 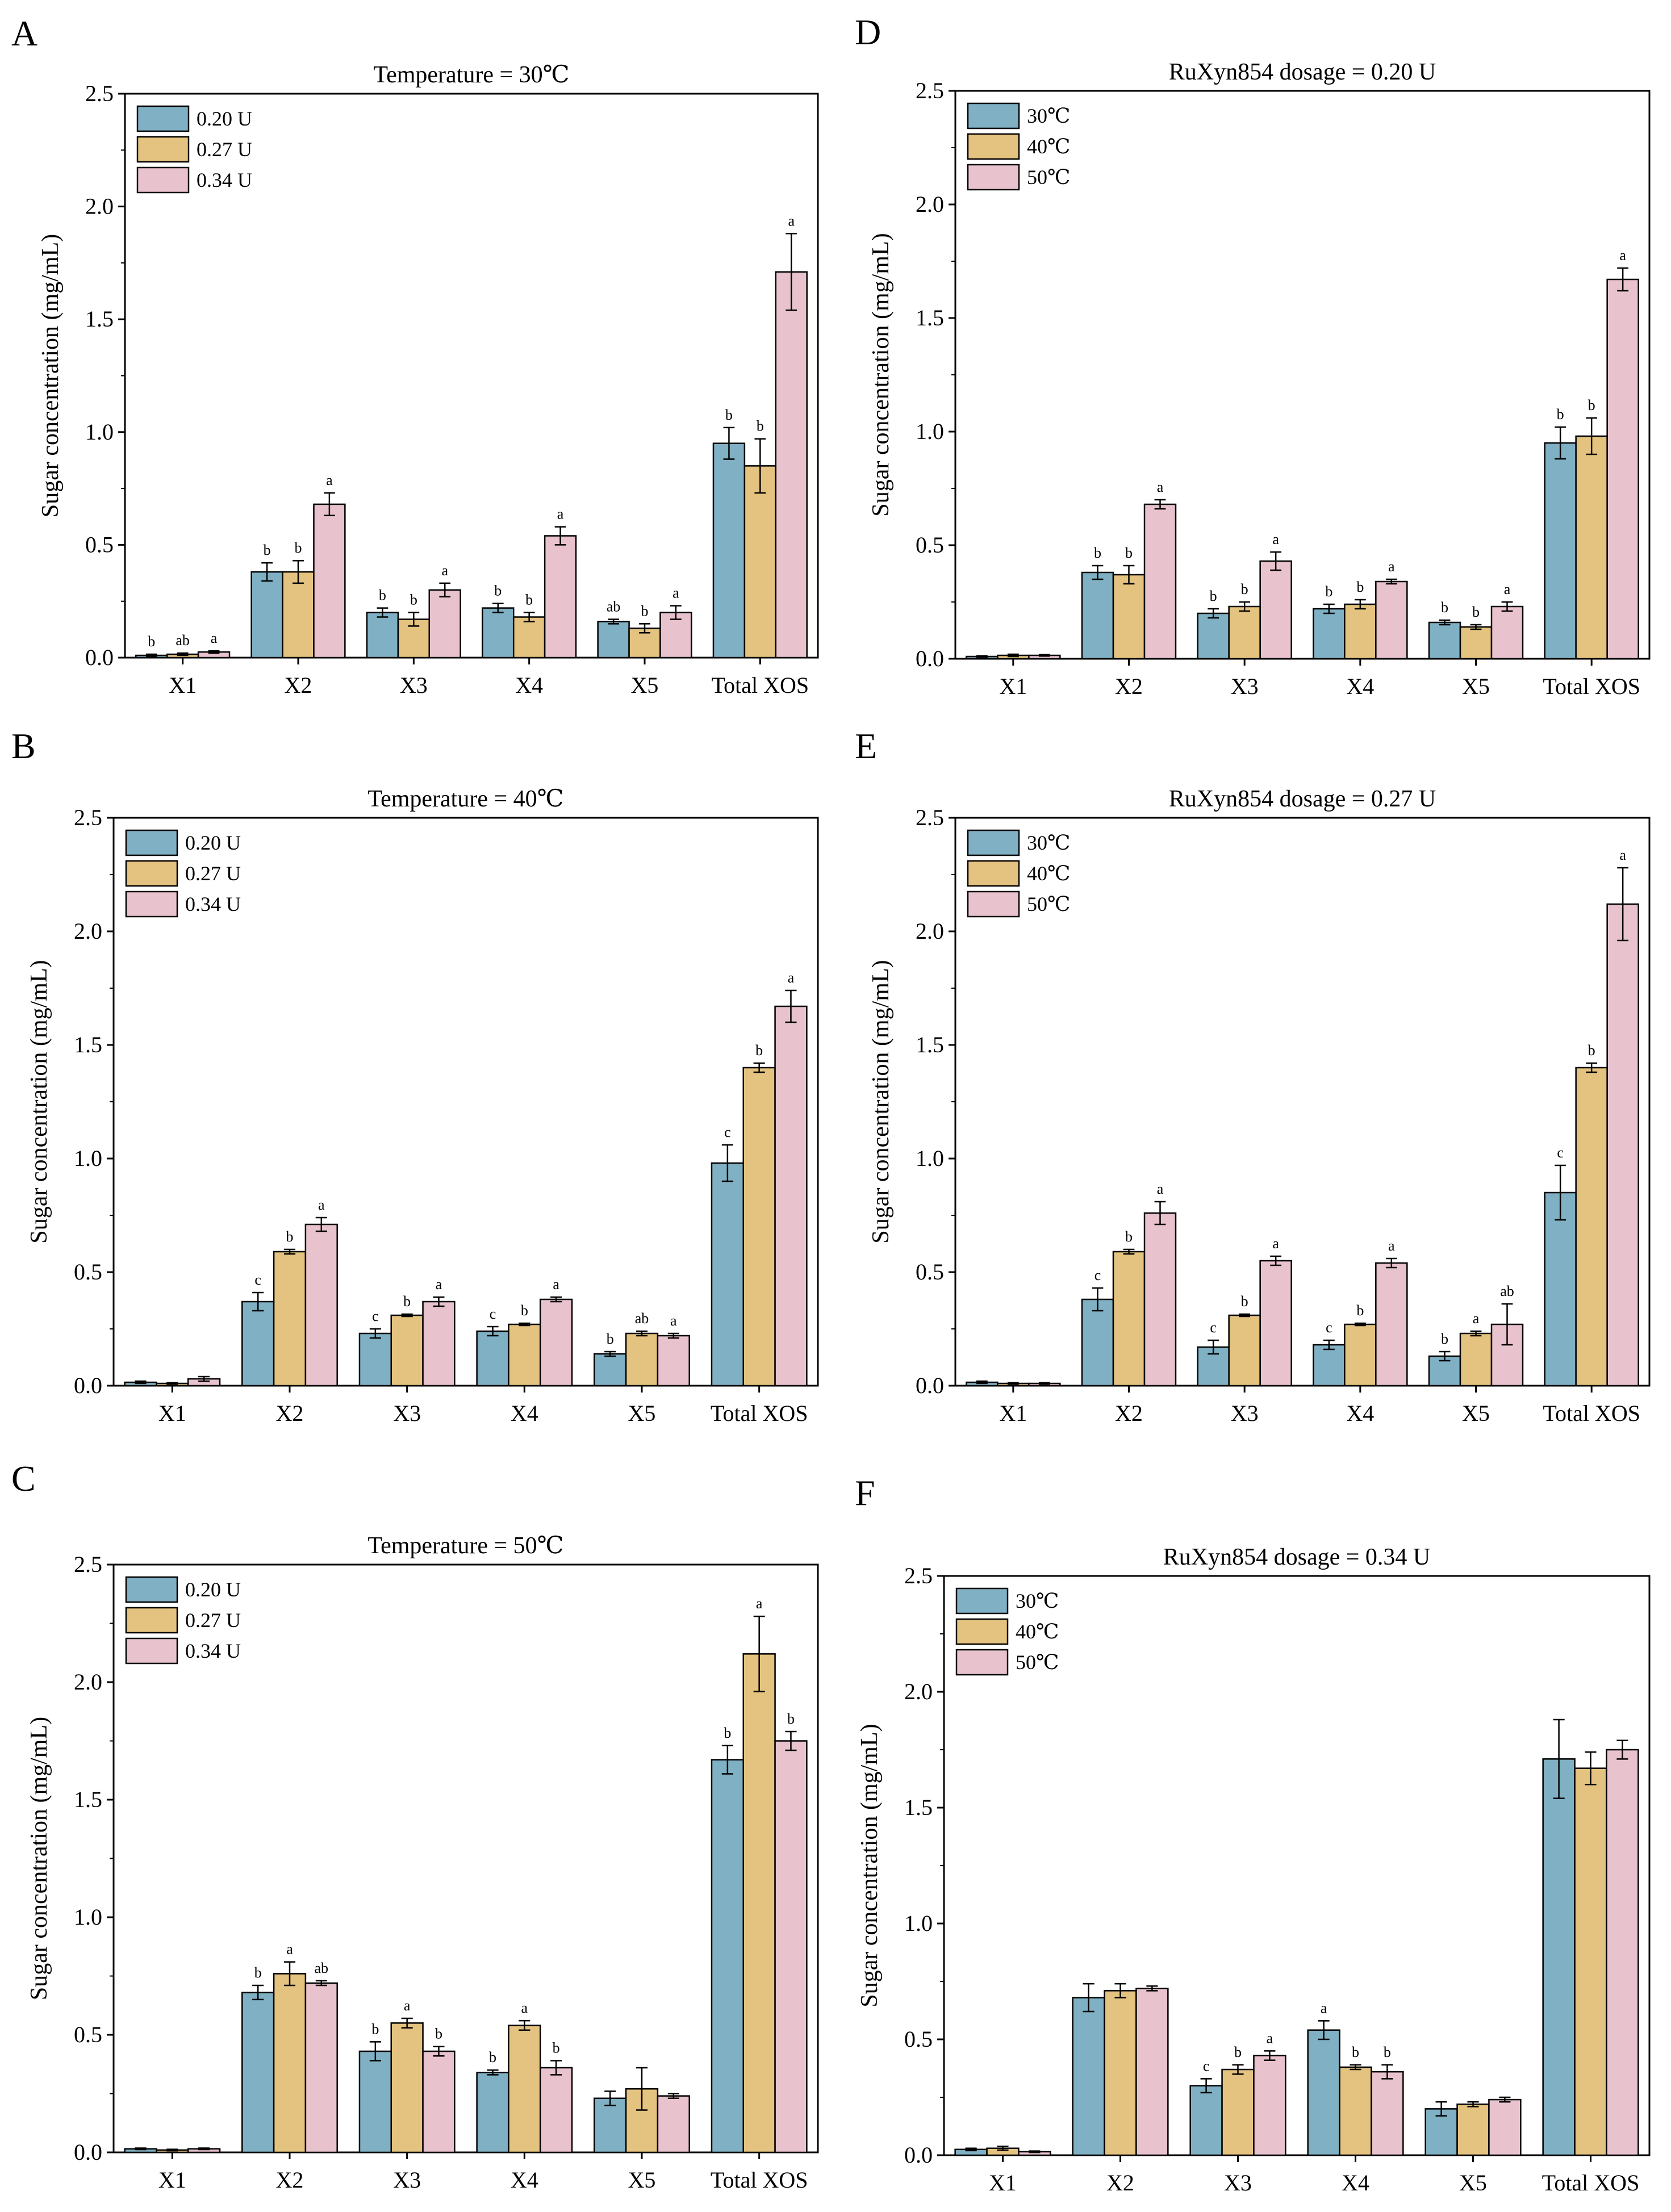 I want to click on panel-letter: E, so click(x=866, y=746).